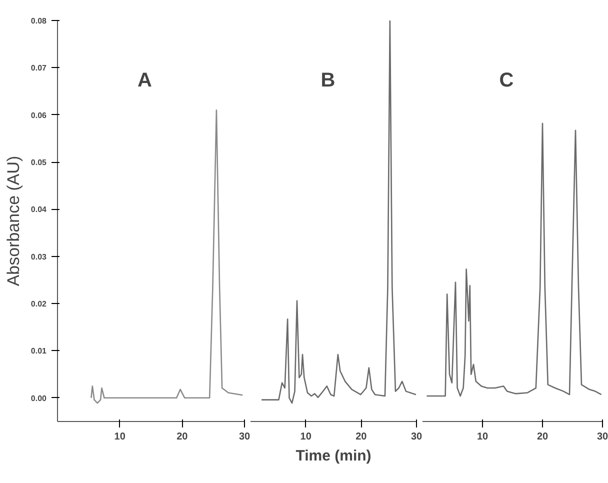  Describe the element at coordinates (39, 21) in the screenshot. I see `y-tick-label: 0.08` at that location.